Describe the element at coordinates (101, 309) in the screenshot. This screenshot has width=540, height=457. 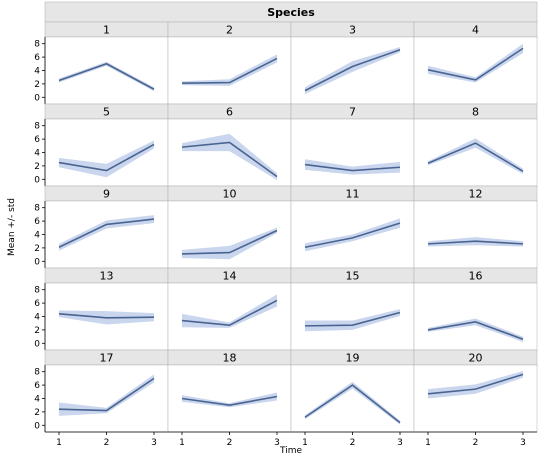
I see `facet-panel-13: 13 0 2 4 6 8` at that location.